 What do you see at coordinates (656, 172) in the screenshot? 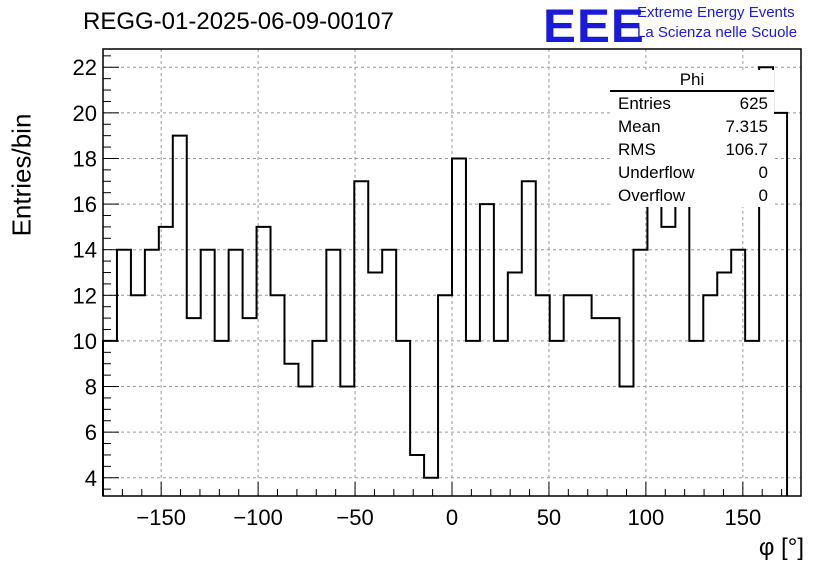
I see `stats-label: Underflow` at bounding box center [656, 172].